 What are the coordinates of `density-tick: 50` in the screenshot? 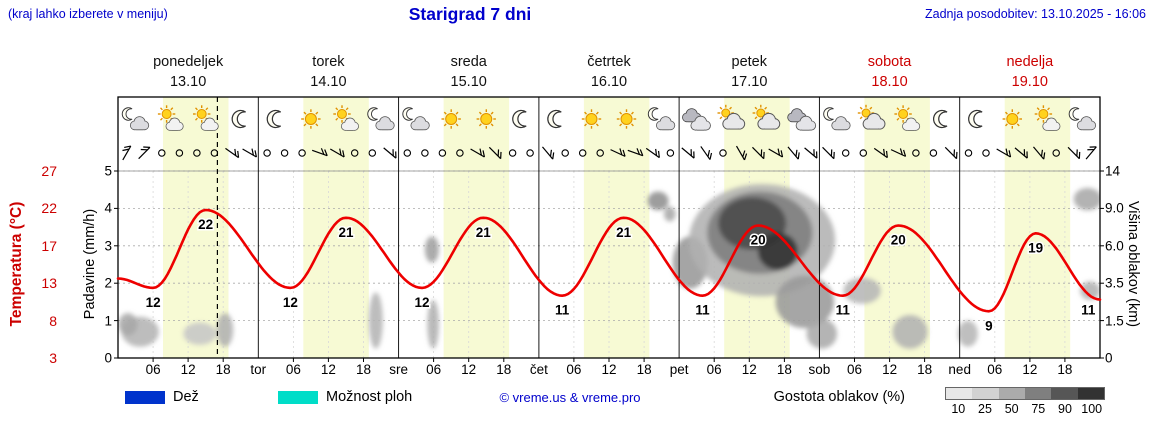 It's located at (1011, 409).